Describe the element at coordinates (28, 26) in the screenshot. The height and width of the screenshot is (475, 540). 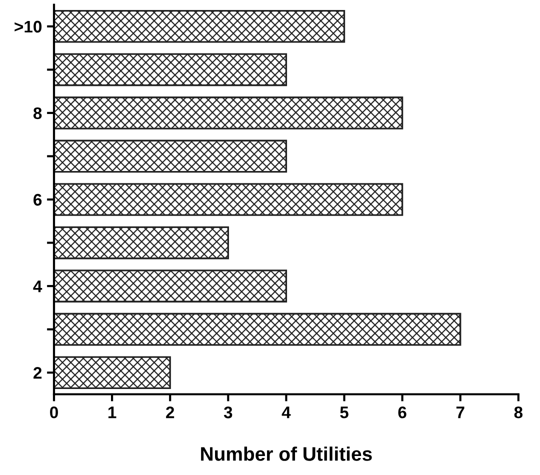
I see `y-tick-label: >10` at that location.